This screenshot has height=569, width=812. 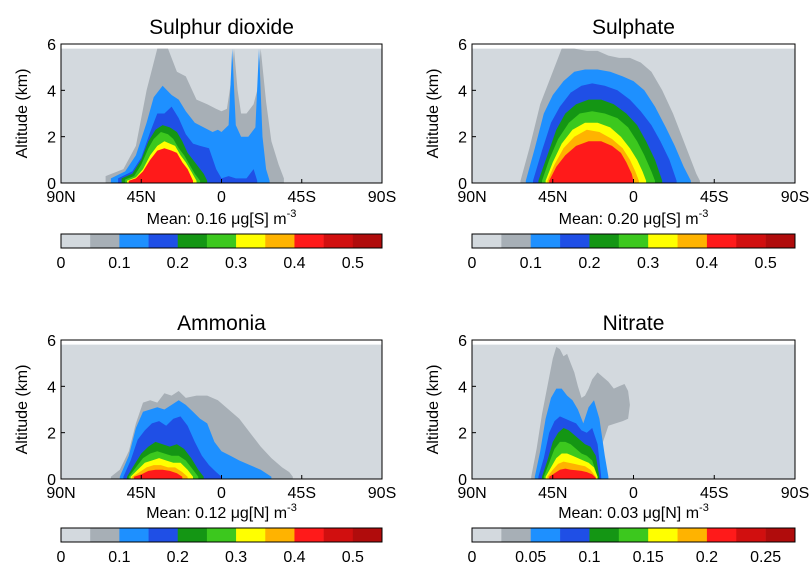 What do you see at coordinates (628, 513) in the screenshot?
I see `mean-value: Mean: 0.03 μg[N] m` at bounding box center [628, 513].